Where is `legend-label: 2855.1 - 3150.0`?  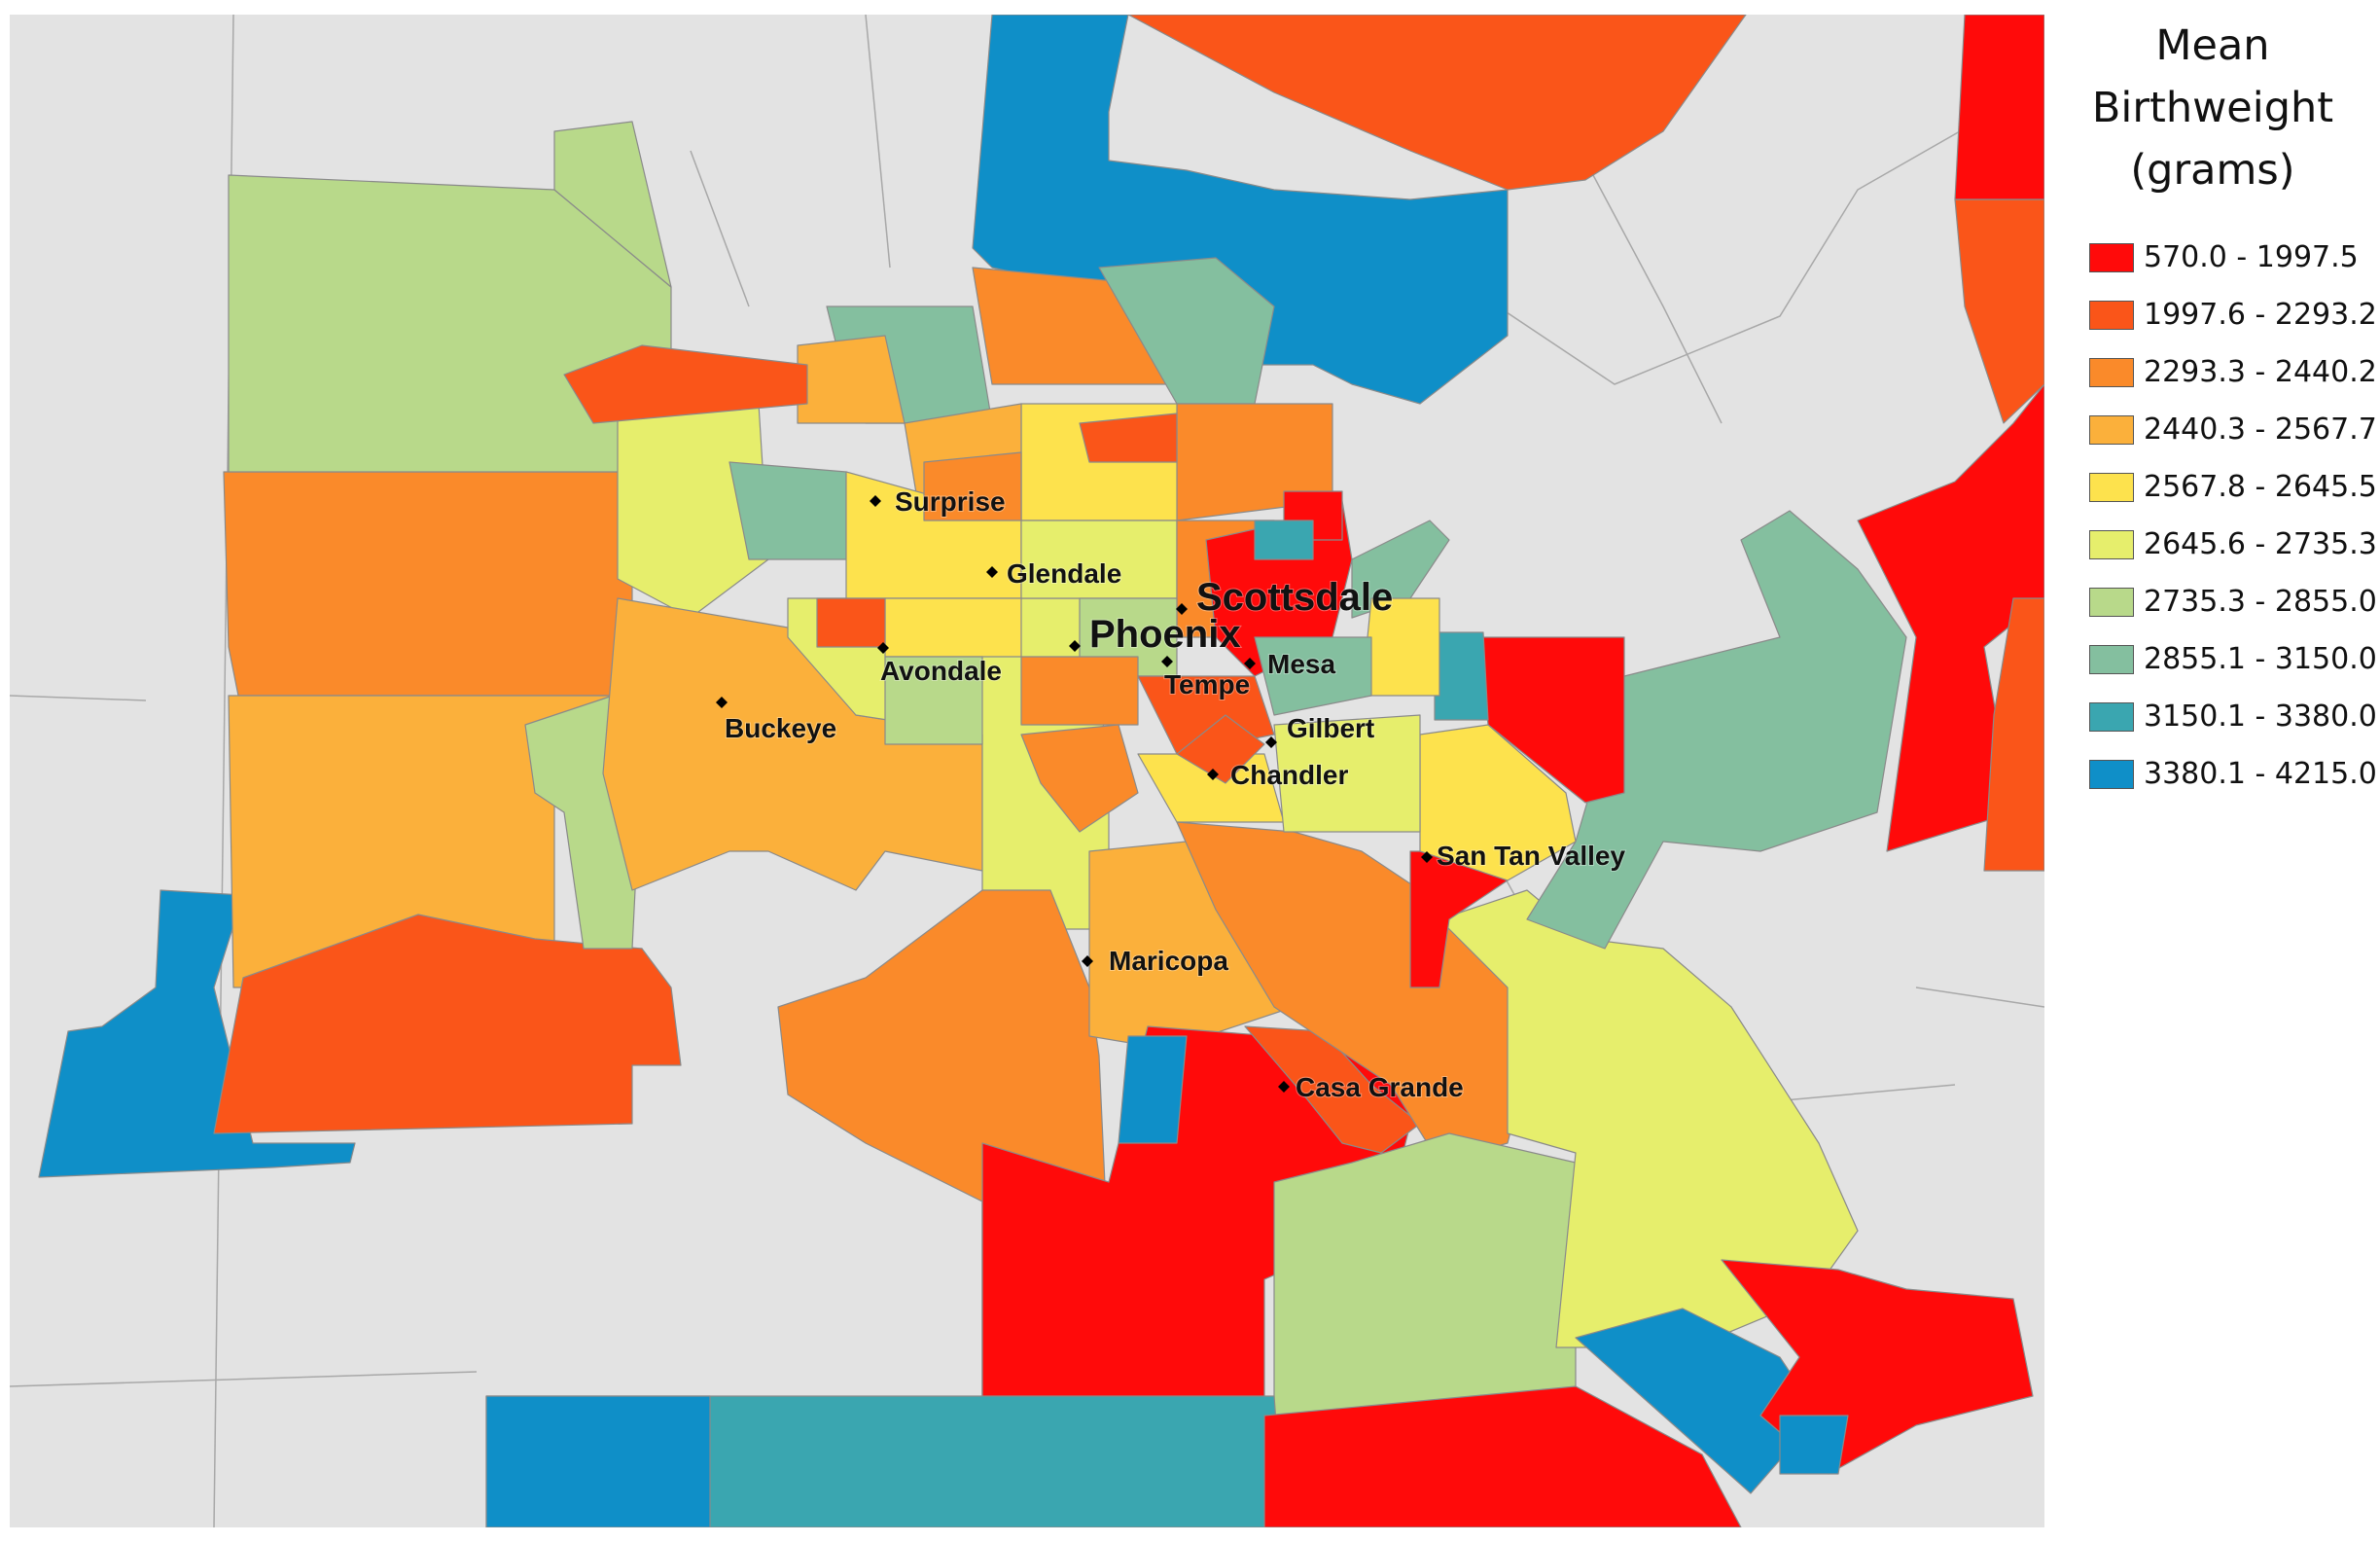
legend-label: 2855.1 - 3150.0 is located at coordinates (2260, 659).